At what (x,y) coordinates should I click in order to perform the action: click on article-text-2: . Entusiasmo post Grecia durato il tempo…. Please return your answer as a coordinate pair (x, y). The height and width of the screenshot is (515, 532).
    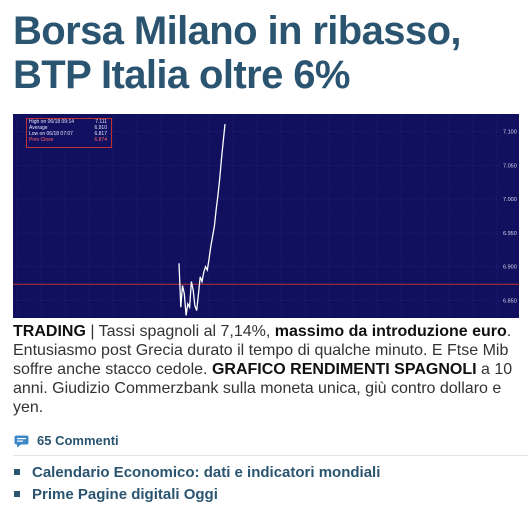
    Looking at the image, I should click on (262, 350).